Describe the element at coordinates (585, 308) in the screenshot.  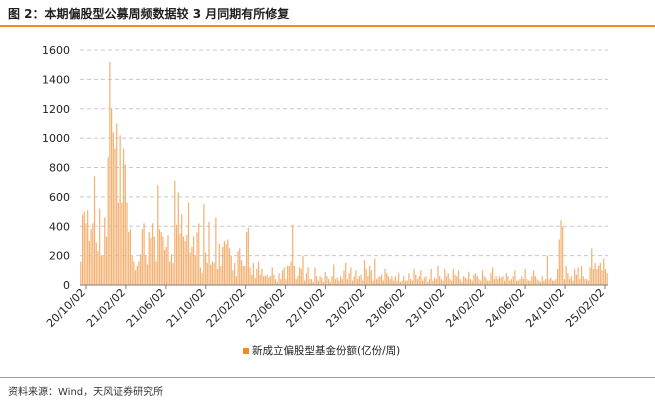
I see `x-tick-label: 25/02/02` at that location.